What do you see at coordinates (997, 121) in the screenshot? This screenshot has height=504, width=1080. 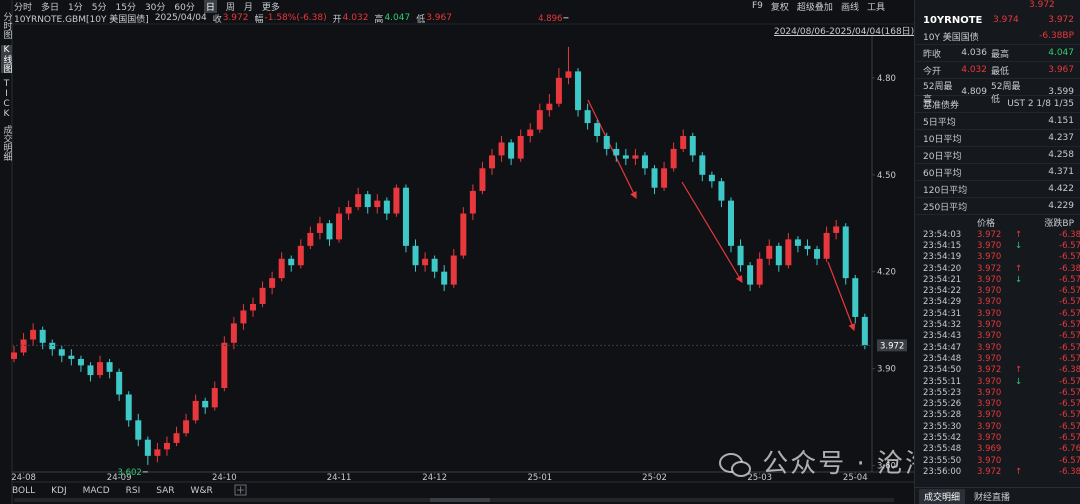 I see `average-row: 5日平均 4.151` at bounding box center [997, 121].